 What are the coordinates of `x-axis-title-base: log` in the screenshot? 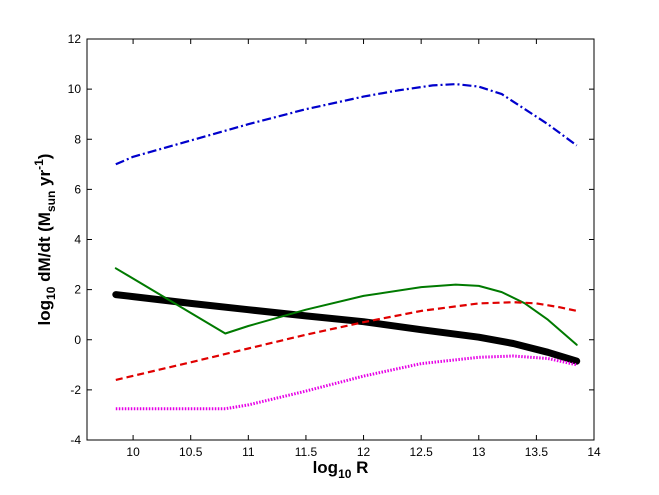 It's located at (326, 467).